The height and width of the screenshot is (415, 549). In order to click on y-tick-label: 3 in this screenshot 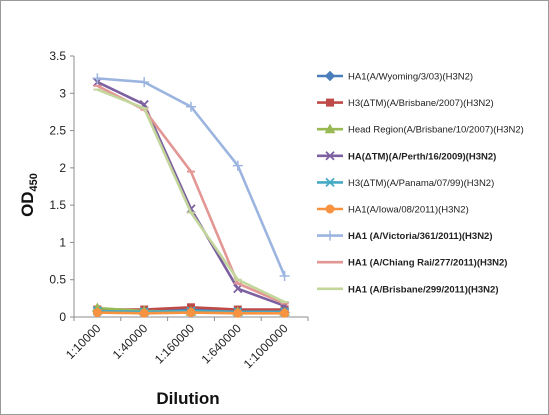, I will do `click(62, 93)`.